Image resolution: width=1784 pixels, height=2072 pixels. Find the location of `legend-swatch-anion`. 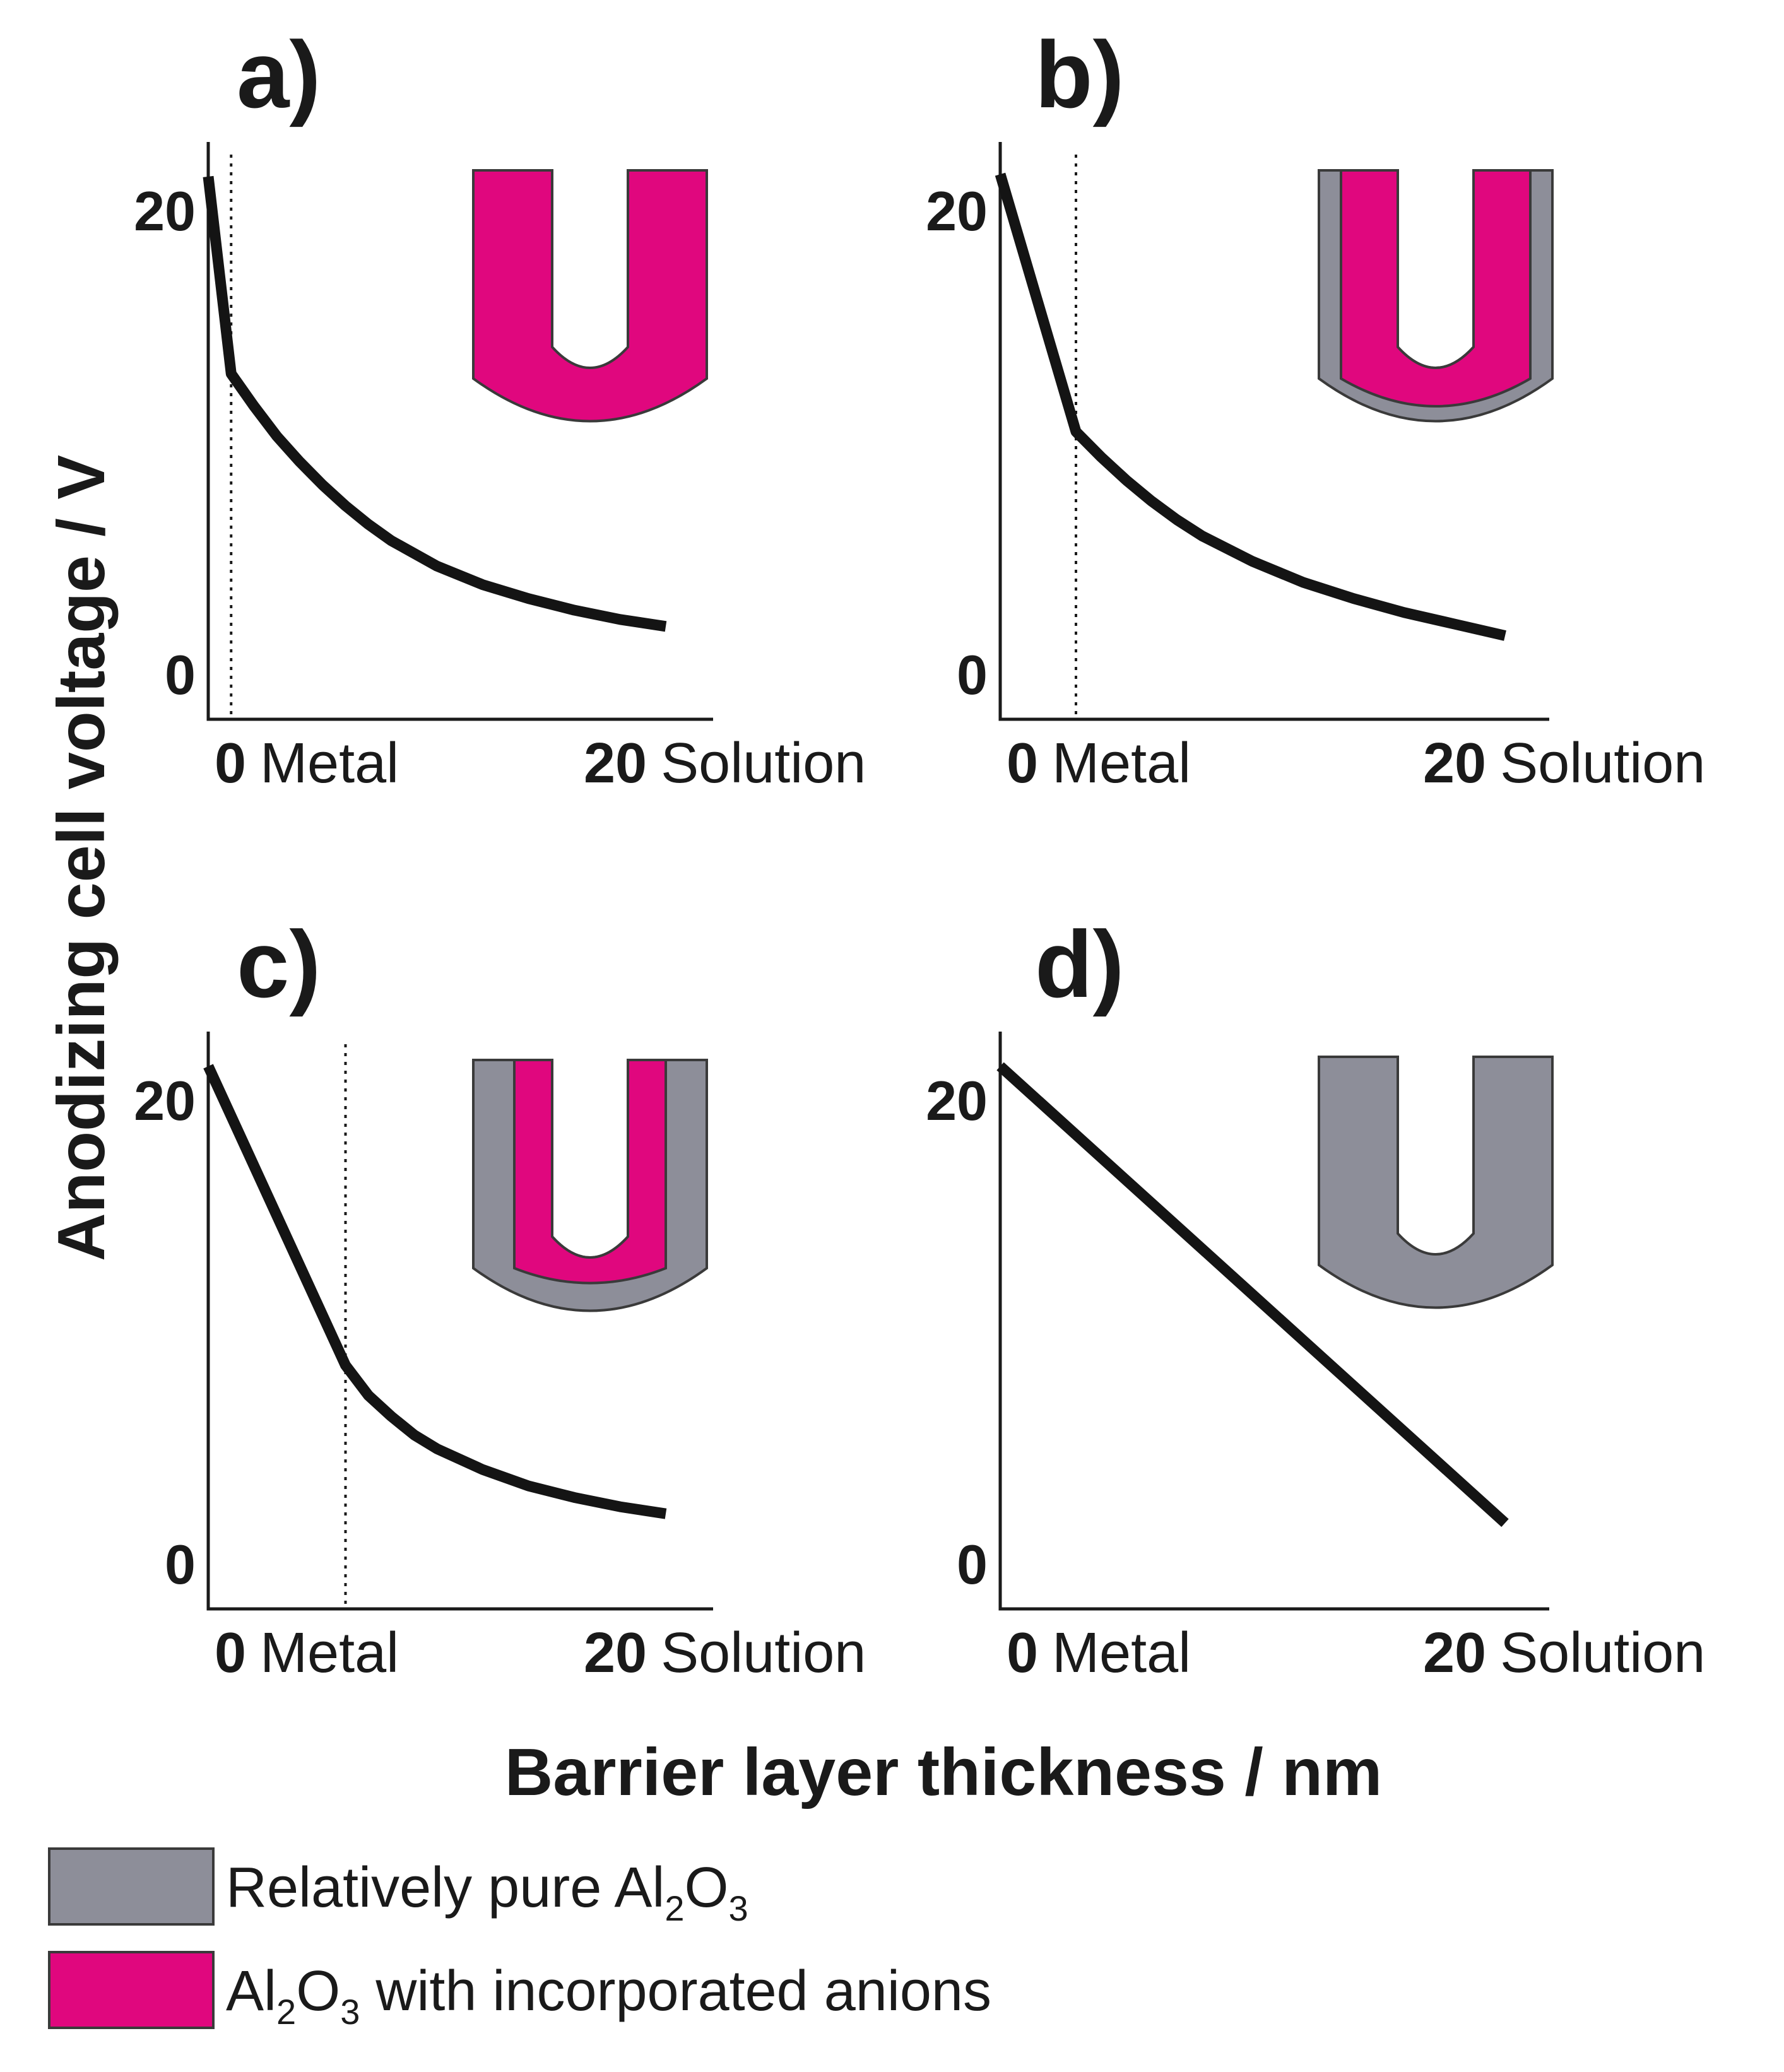

legend-swatch-anion is located at coordinates (131, 1990).